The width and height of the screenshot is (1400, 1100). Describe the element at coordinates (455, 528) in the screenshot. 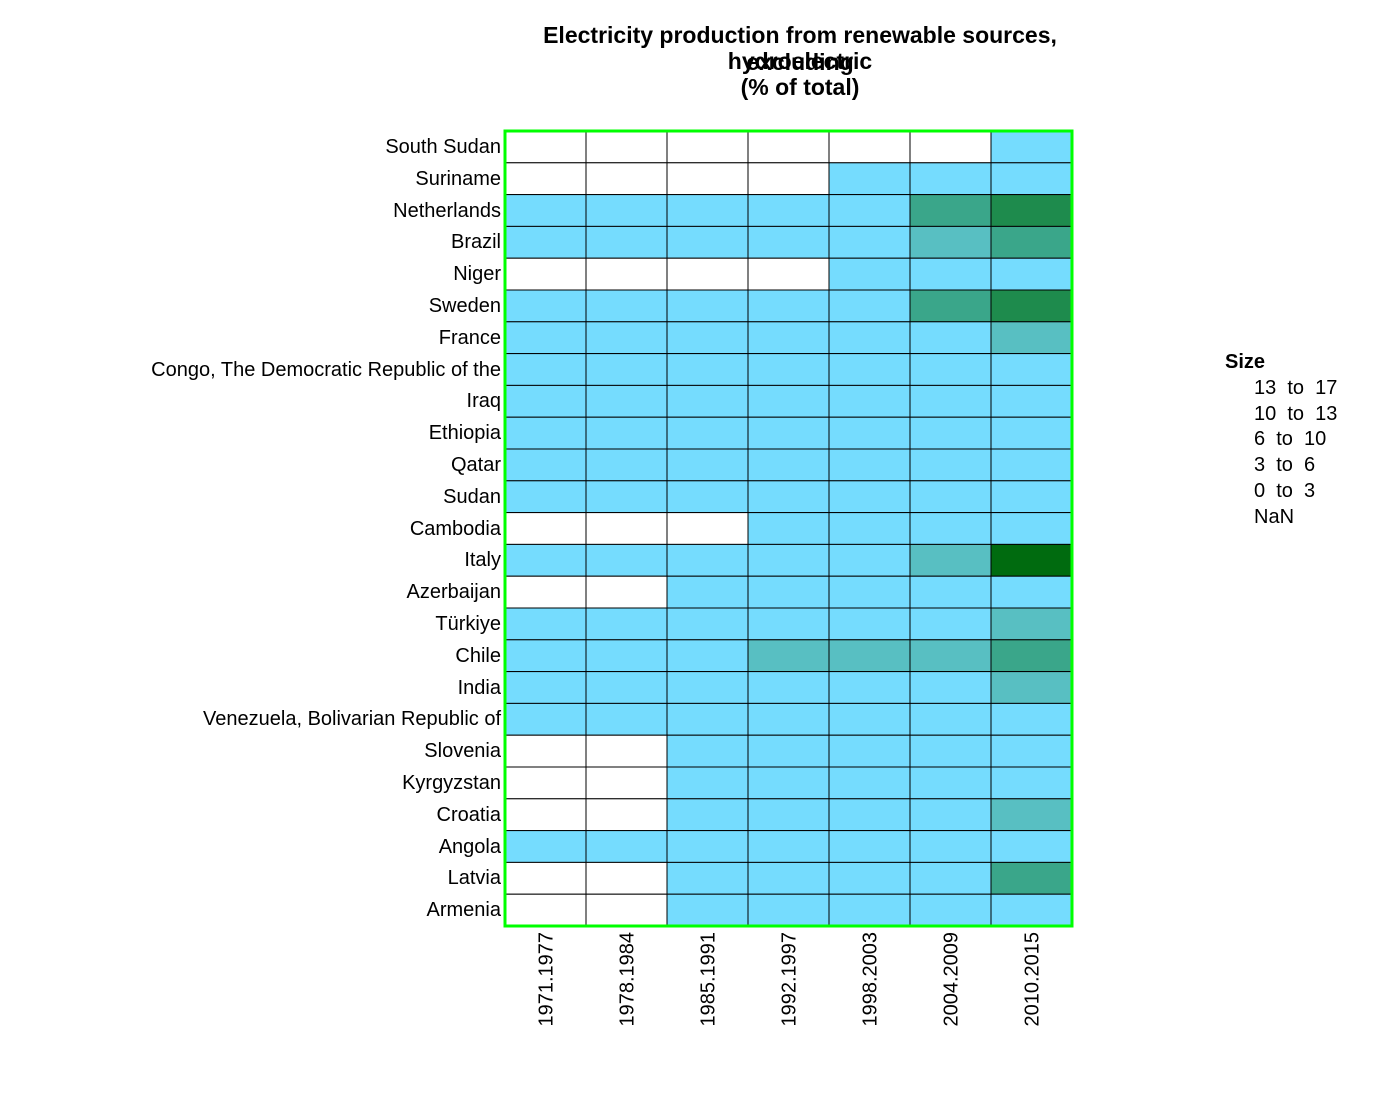

I see `row-tick-label: Cambodia` at that location.